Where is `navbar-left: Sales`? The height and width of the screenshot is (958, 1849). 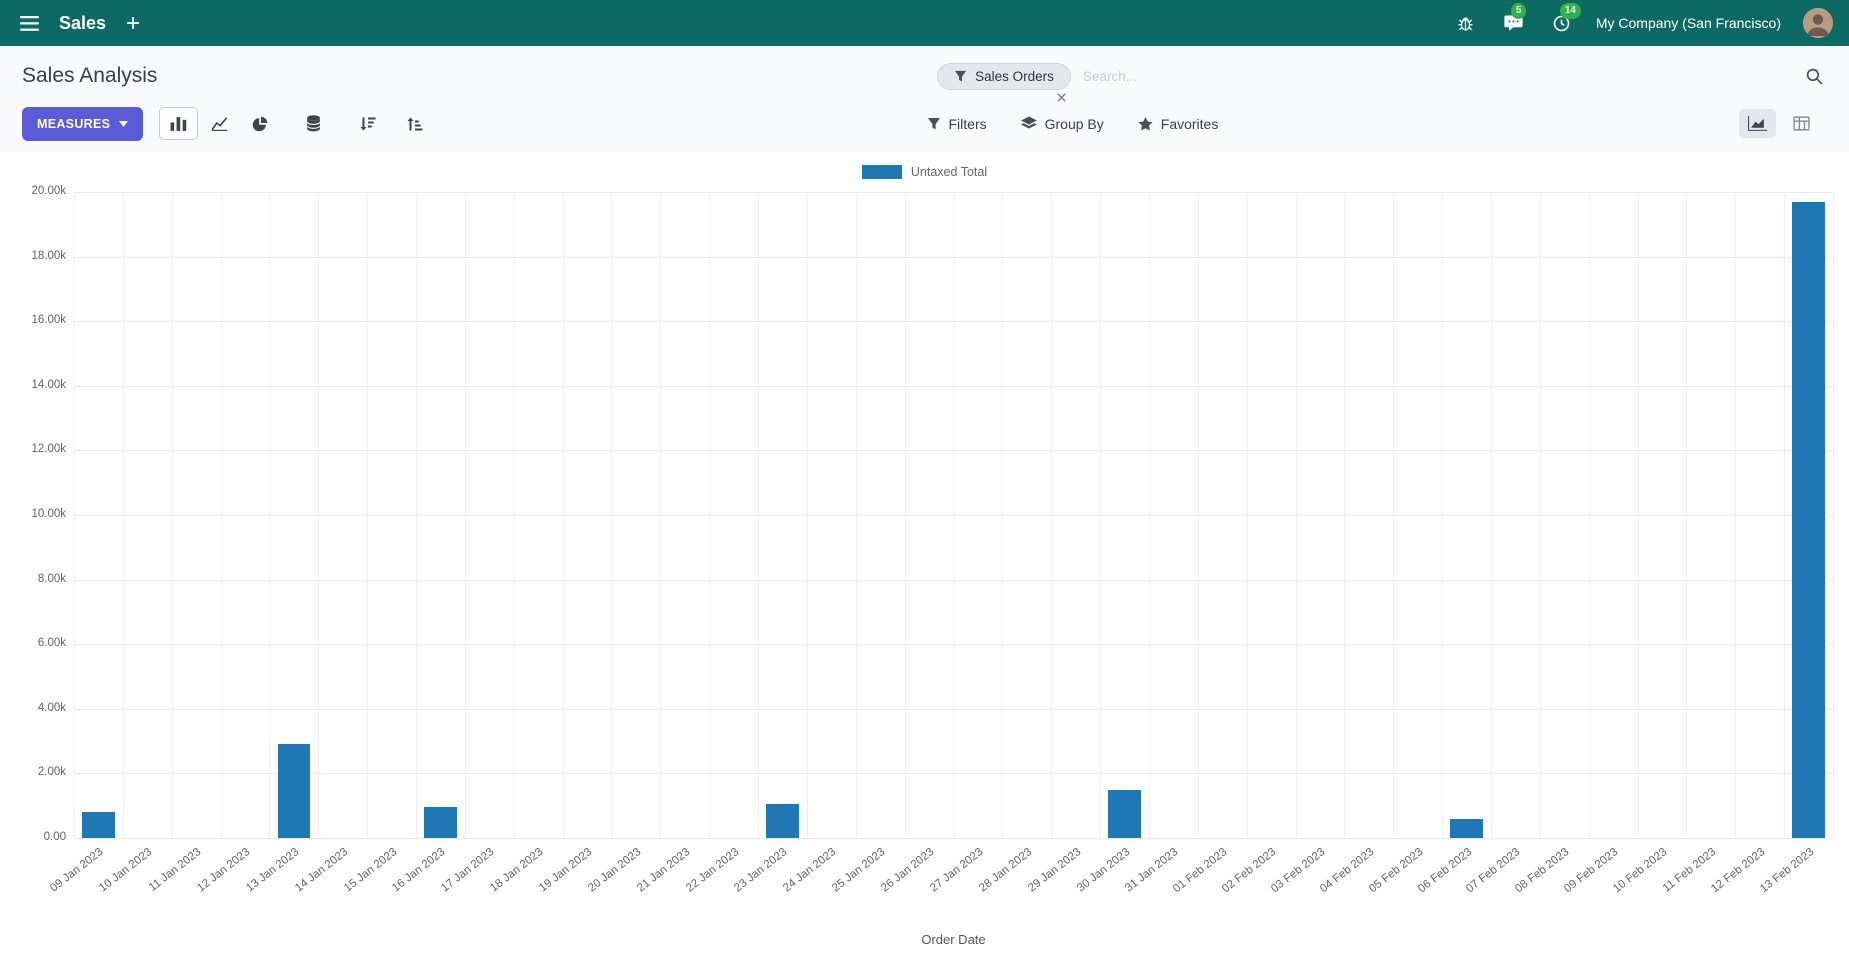 navbar-left: Sales is located at coordinates (80, 23).